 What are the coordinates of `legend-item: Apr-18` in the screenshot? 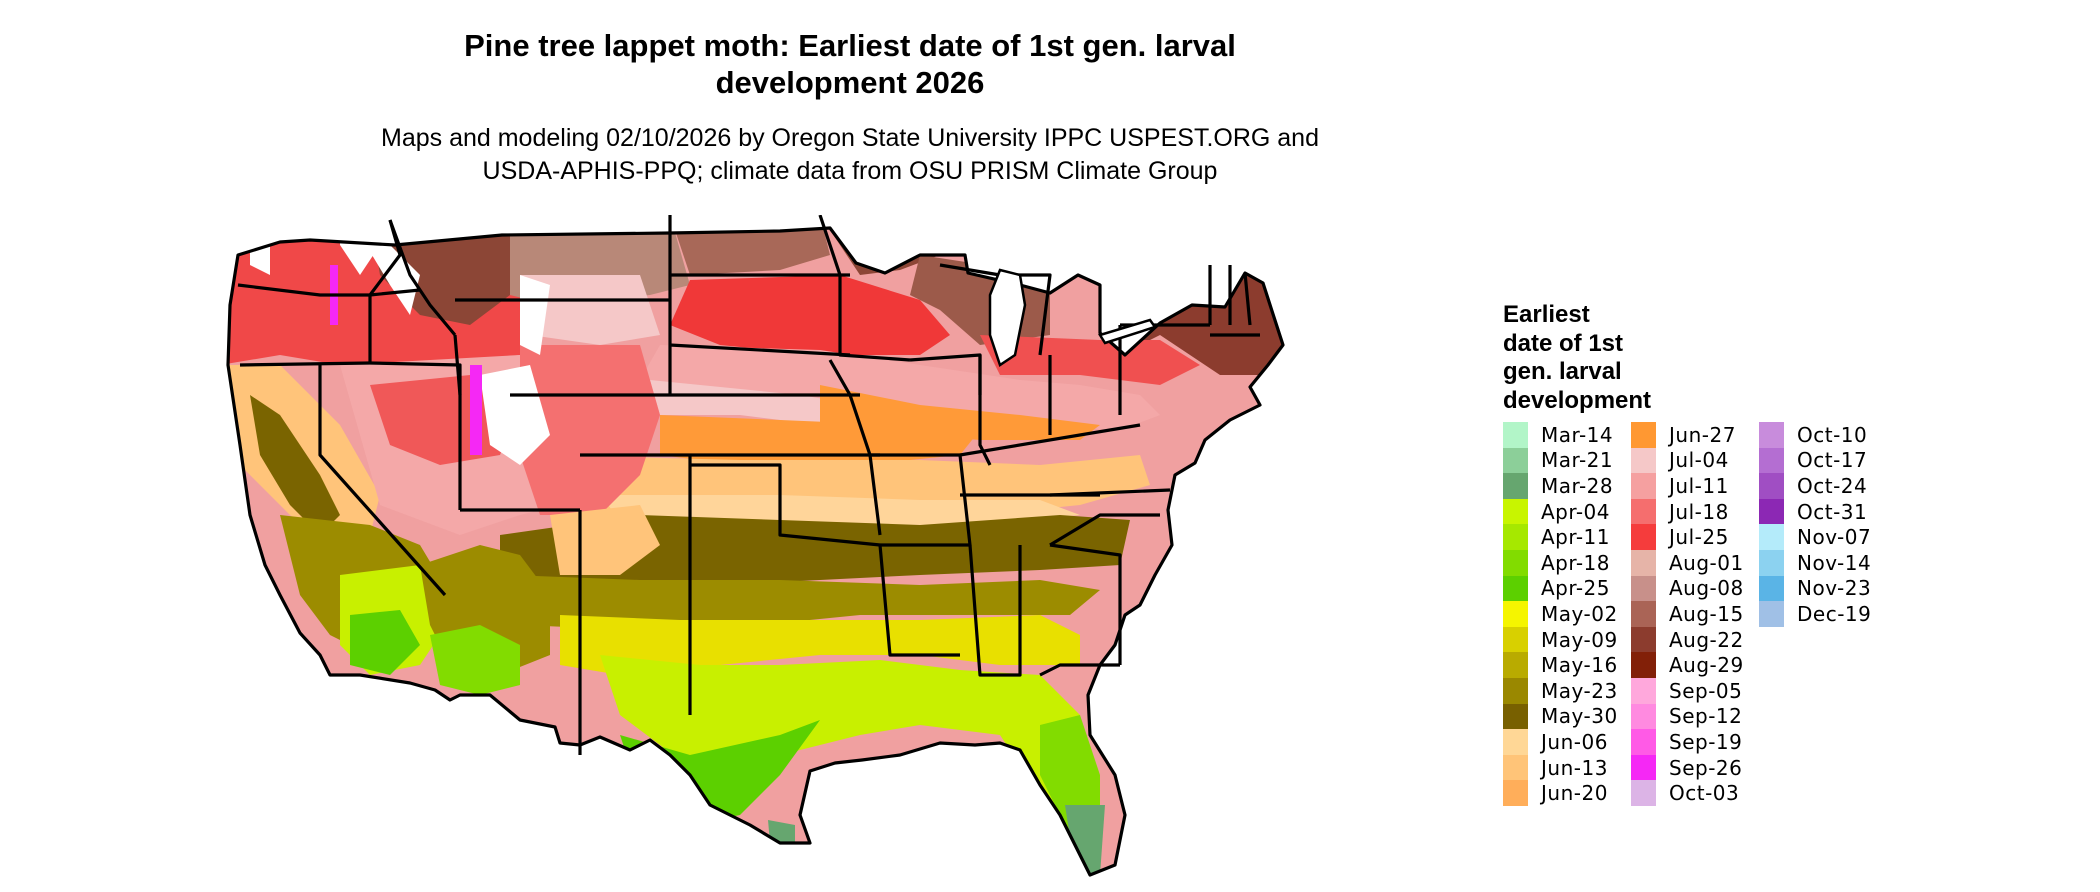 It's located at (1556, 563).